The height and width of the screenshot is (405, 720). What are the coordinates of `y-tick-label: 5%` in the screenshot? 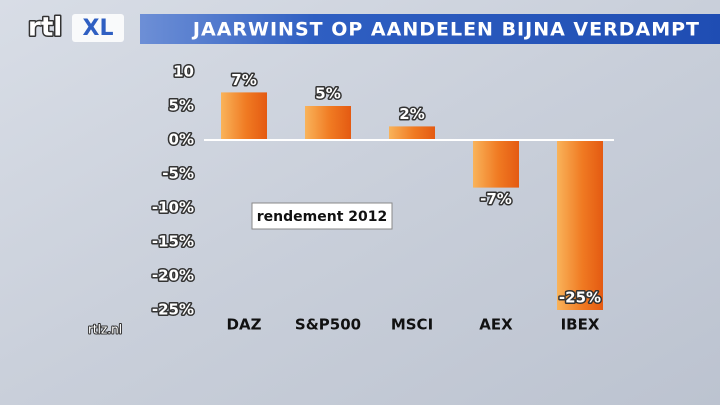 It's located at (181, 106).